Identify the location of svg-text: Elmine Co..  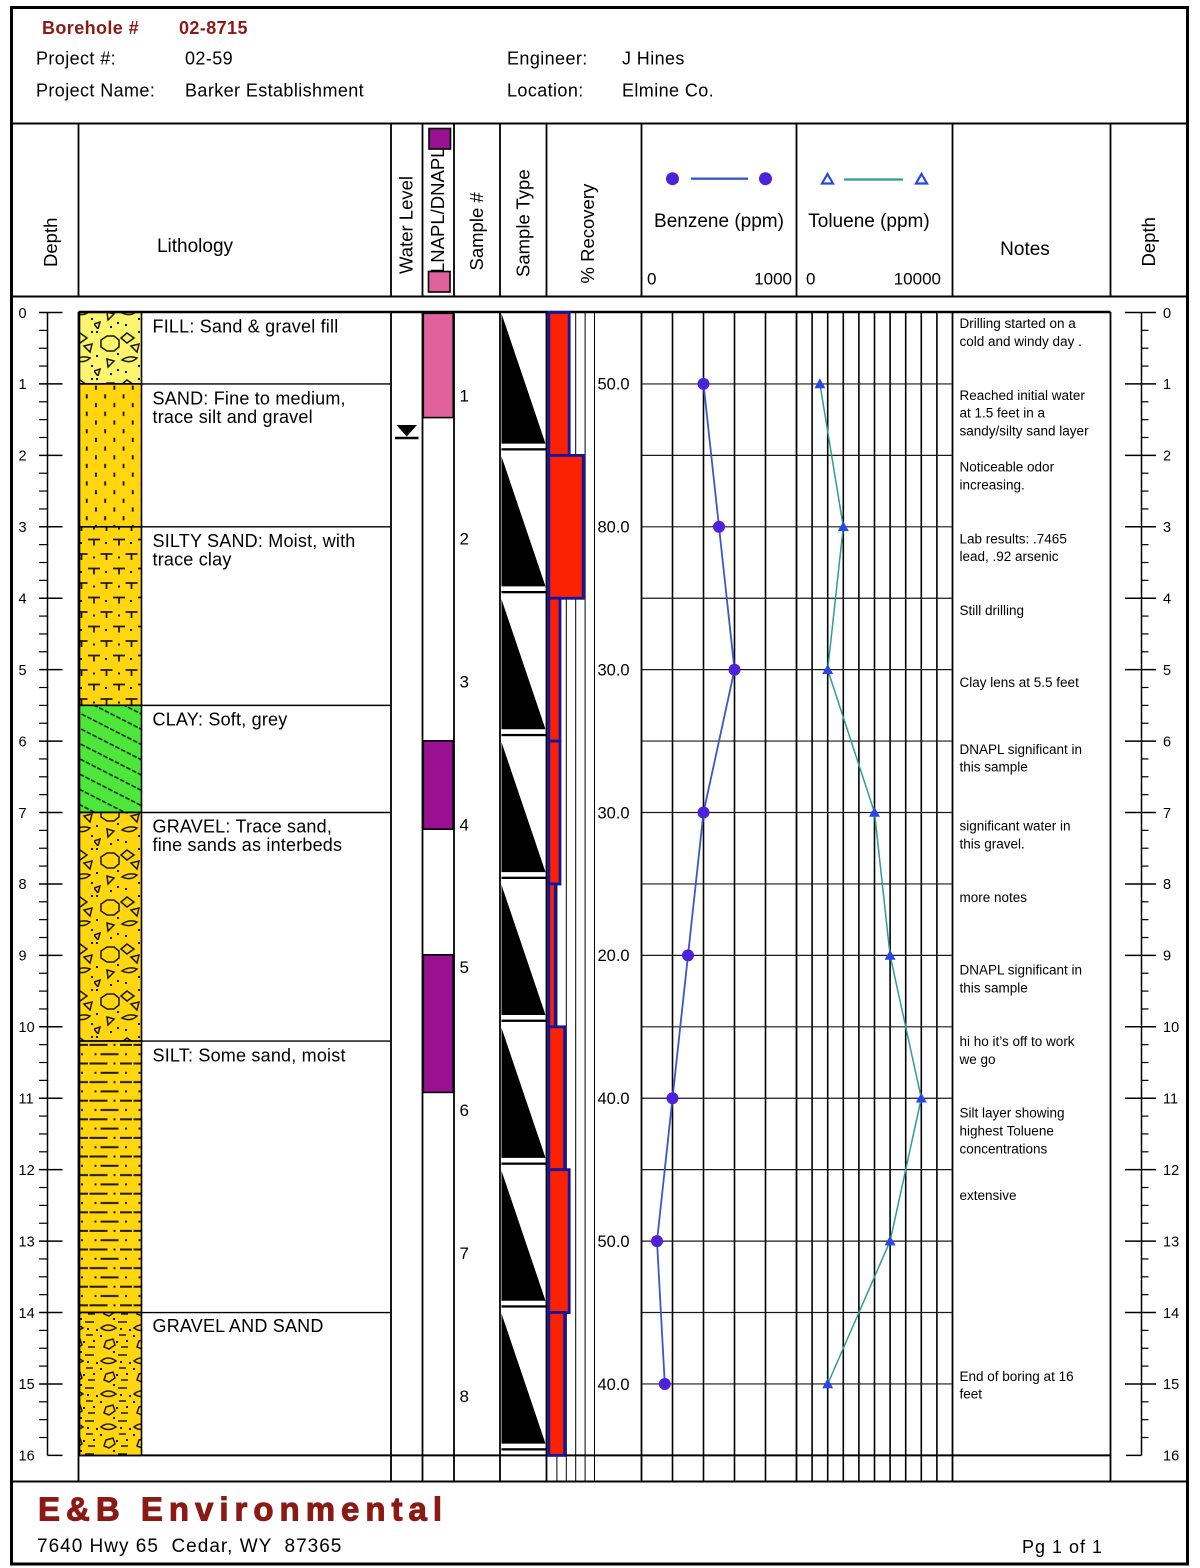
(668, 91).